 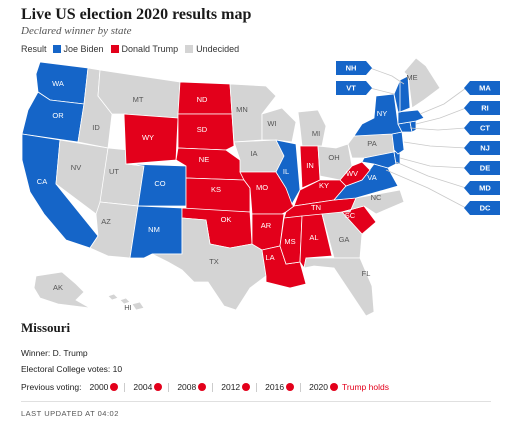 I want to click on box-label-dc: DC, so click(x=485, y=207).